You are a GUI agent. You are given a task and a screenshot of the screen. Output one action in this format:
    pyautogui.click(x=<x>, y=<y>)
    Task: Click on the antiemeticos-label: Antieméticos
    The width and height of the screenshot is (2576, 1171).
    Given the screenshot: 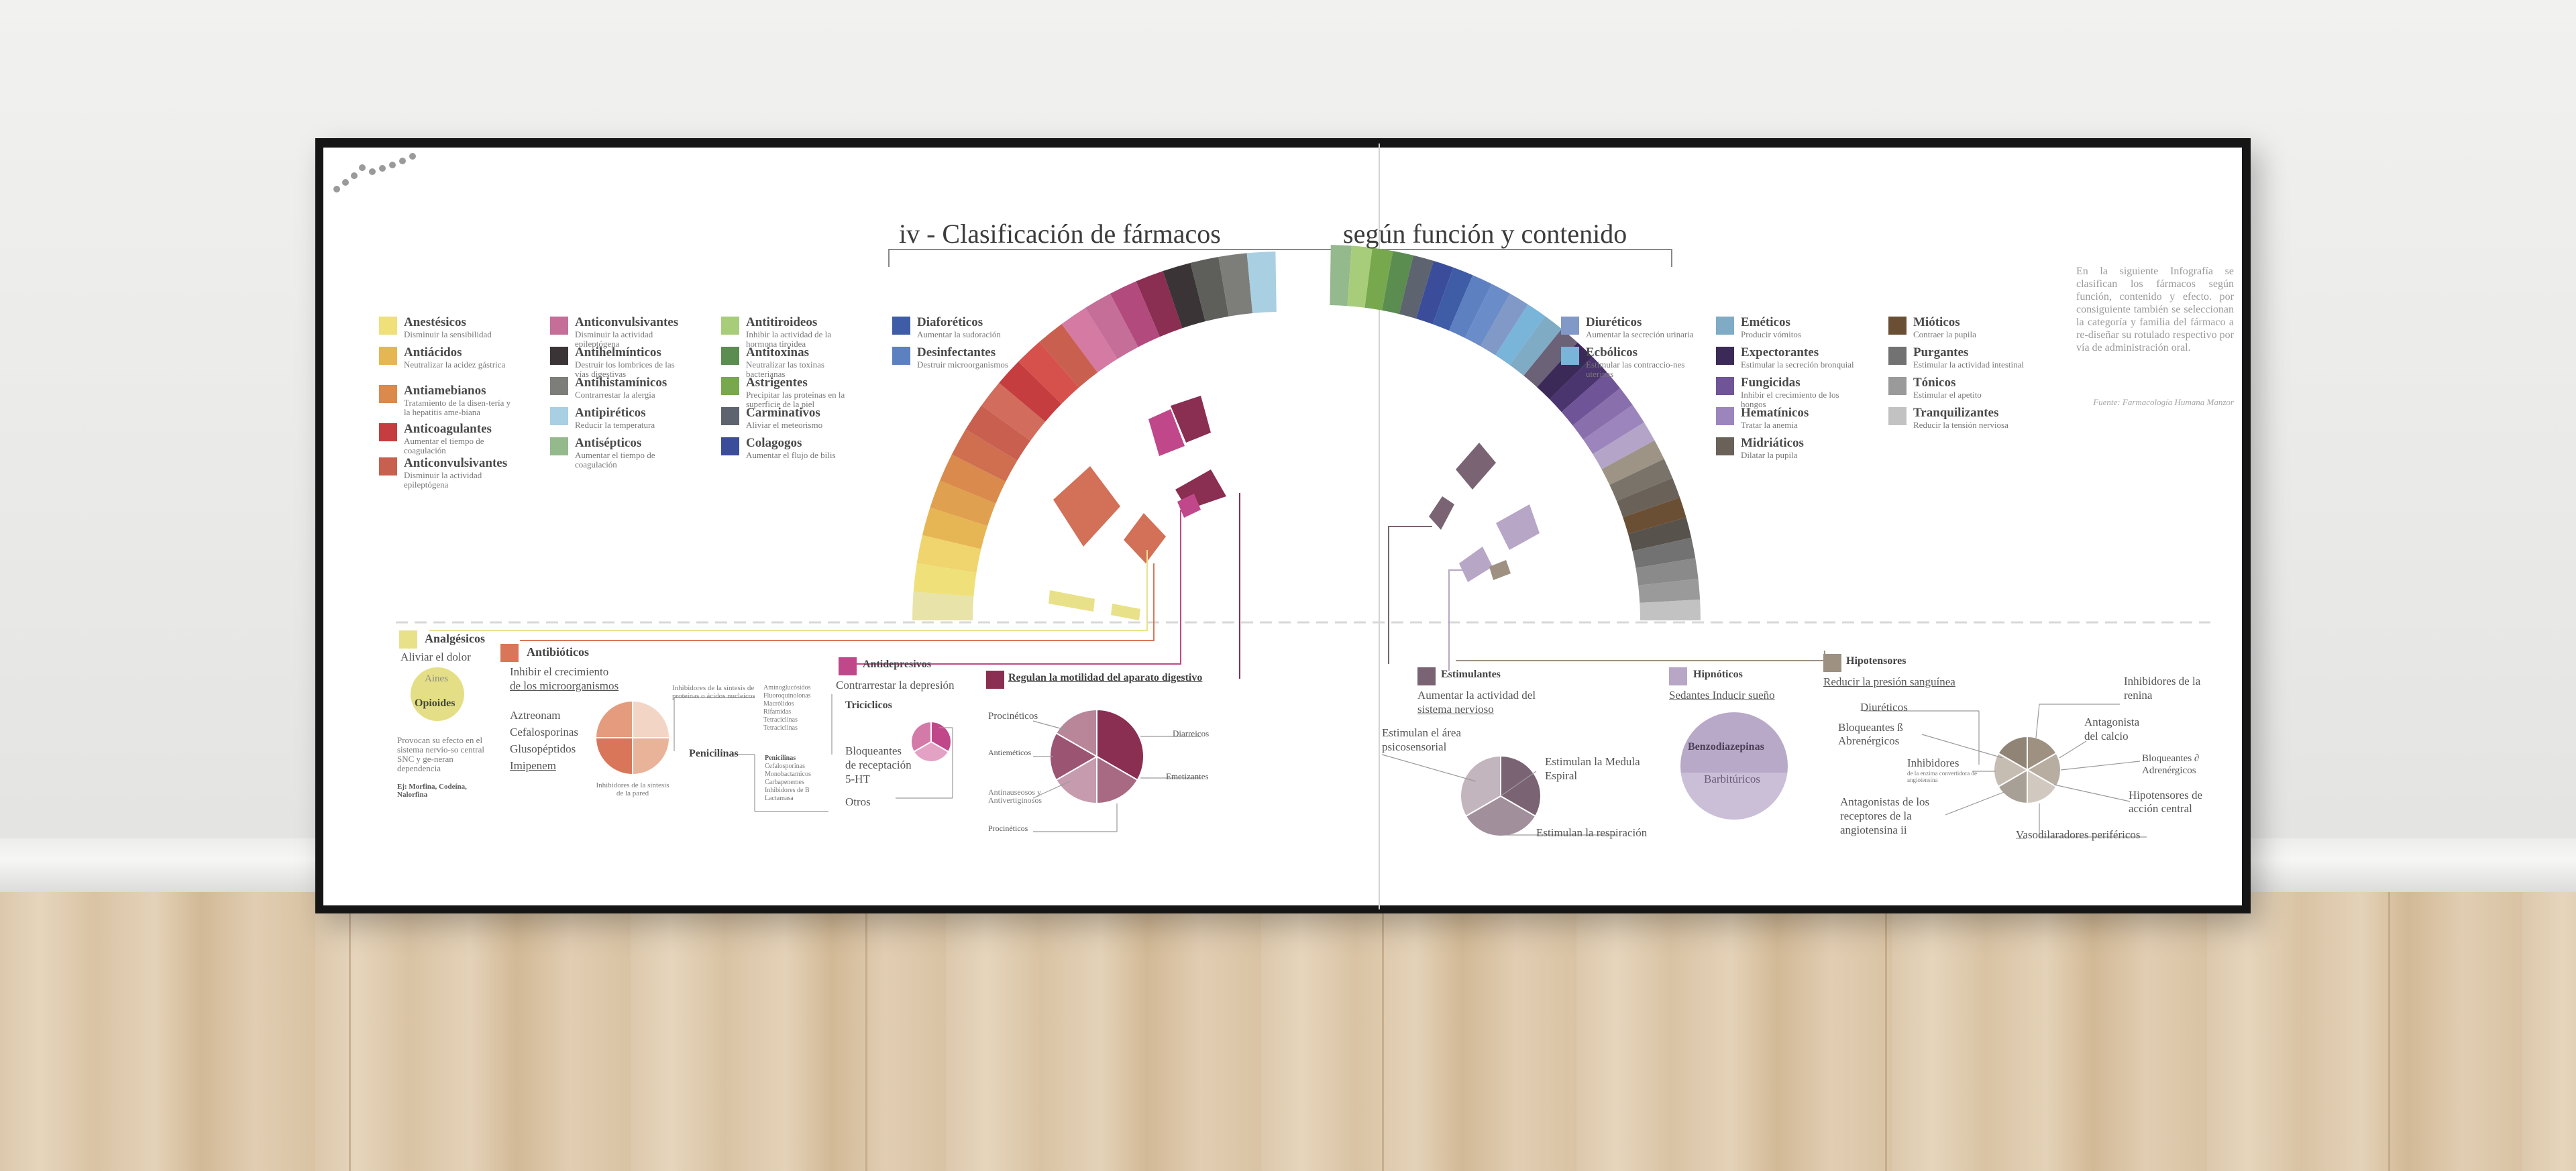 What is the action you would take?
    pyautogui.click(x=1009, y=752)
    